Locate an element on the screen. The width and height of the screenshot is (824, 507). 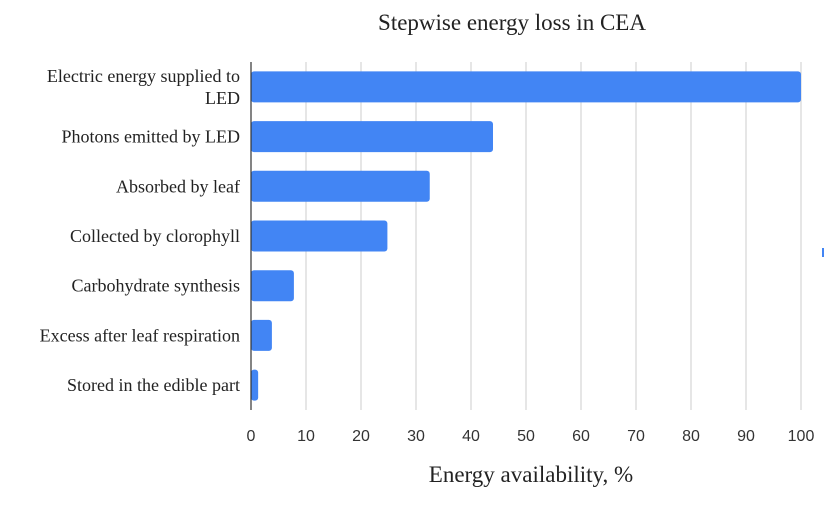
category-label: Excess after leaf respiration is located at coordinates (140, 335).